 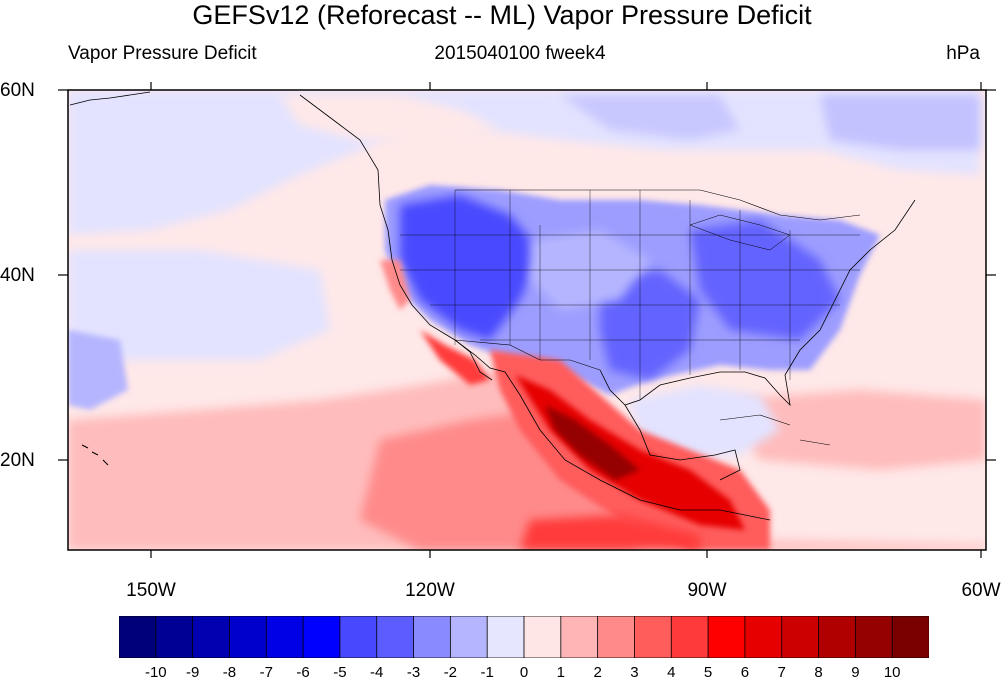 I want to click on lon-label-60w: 60W, so click(x=981, y=590).